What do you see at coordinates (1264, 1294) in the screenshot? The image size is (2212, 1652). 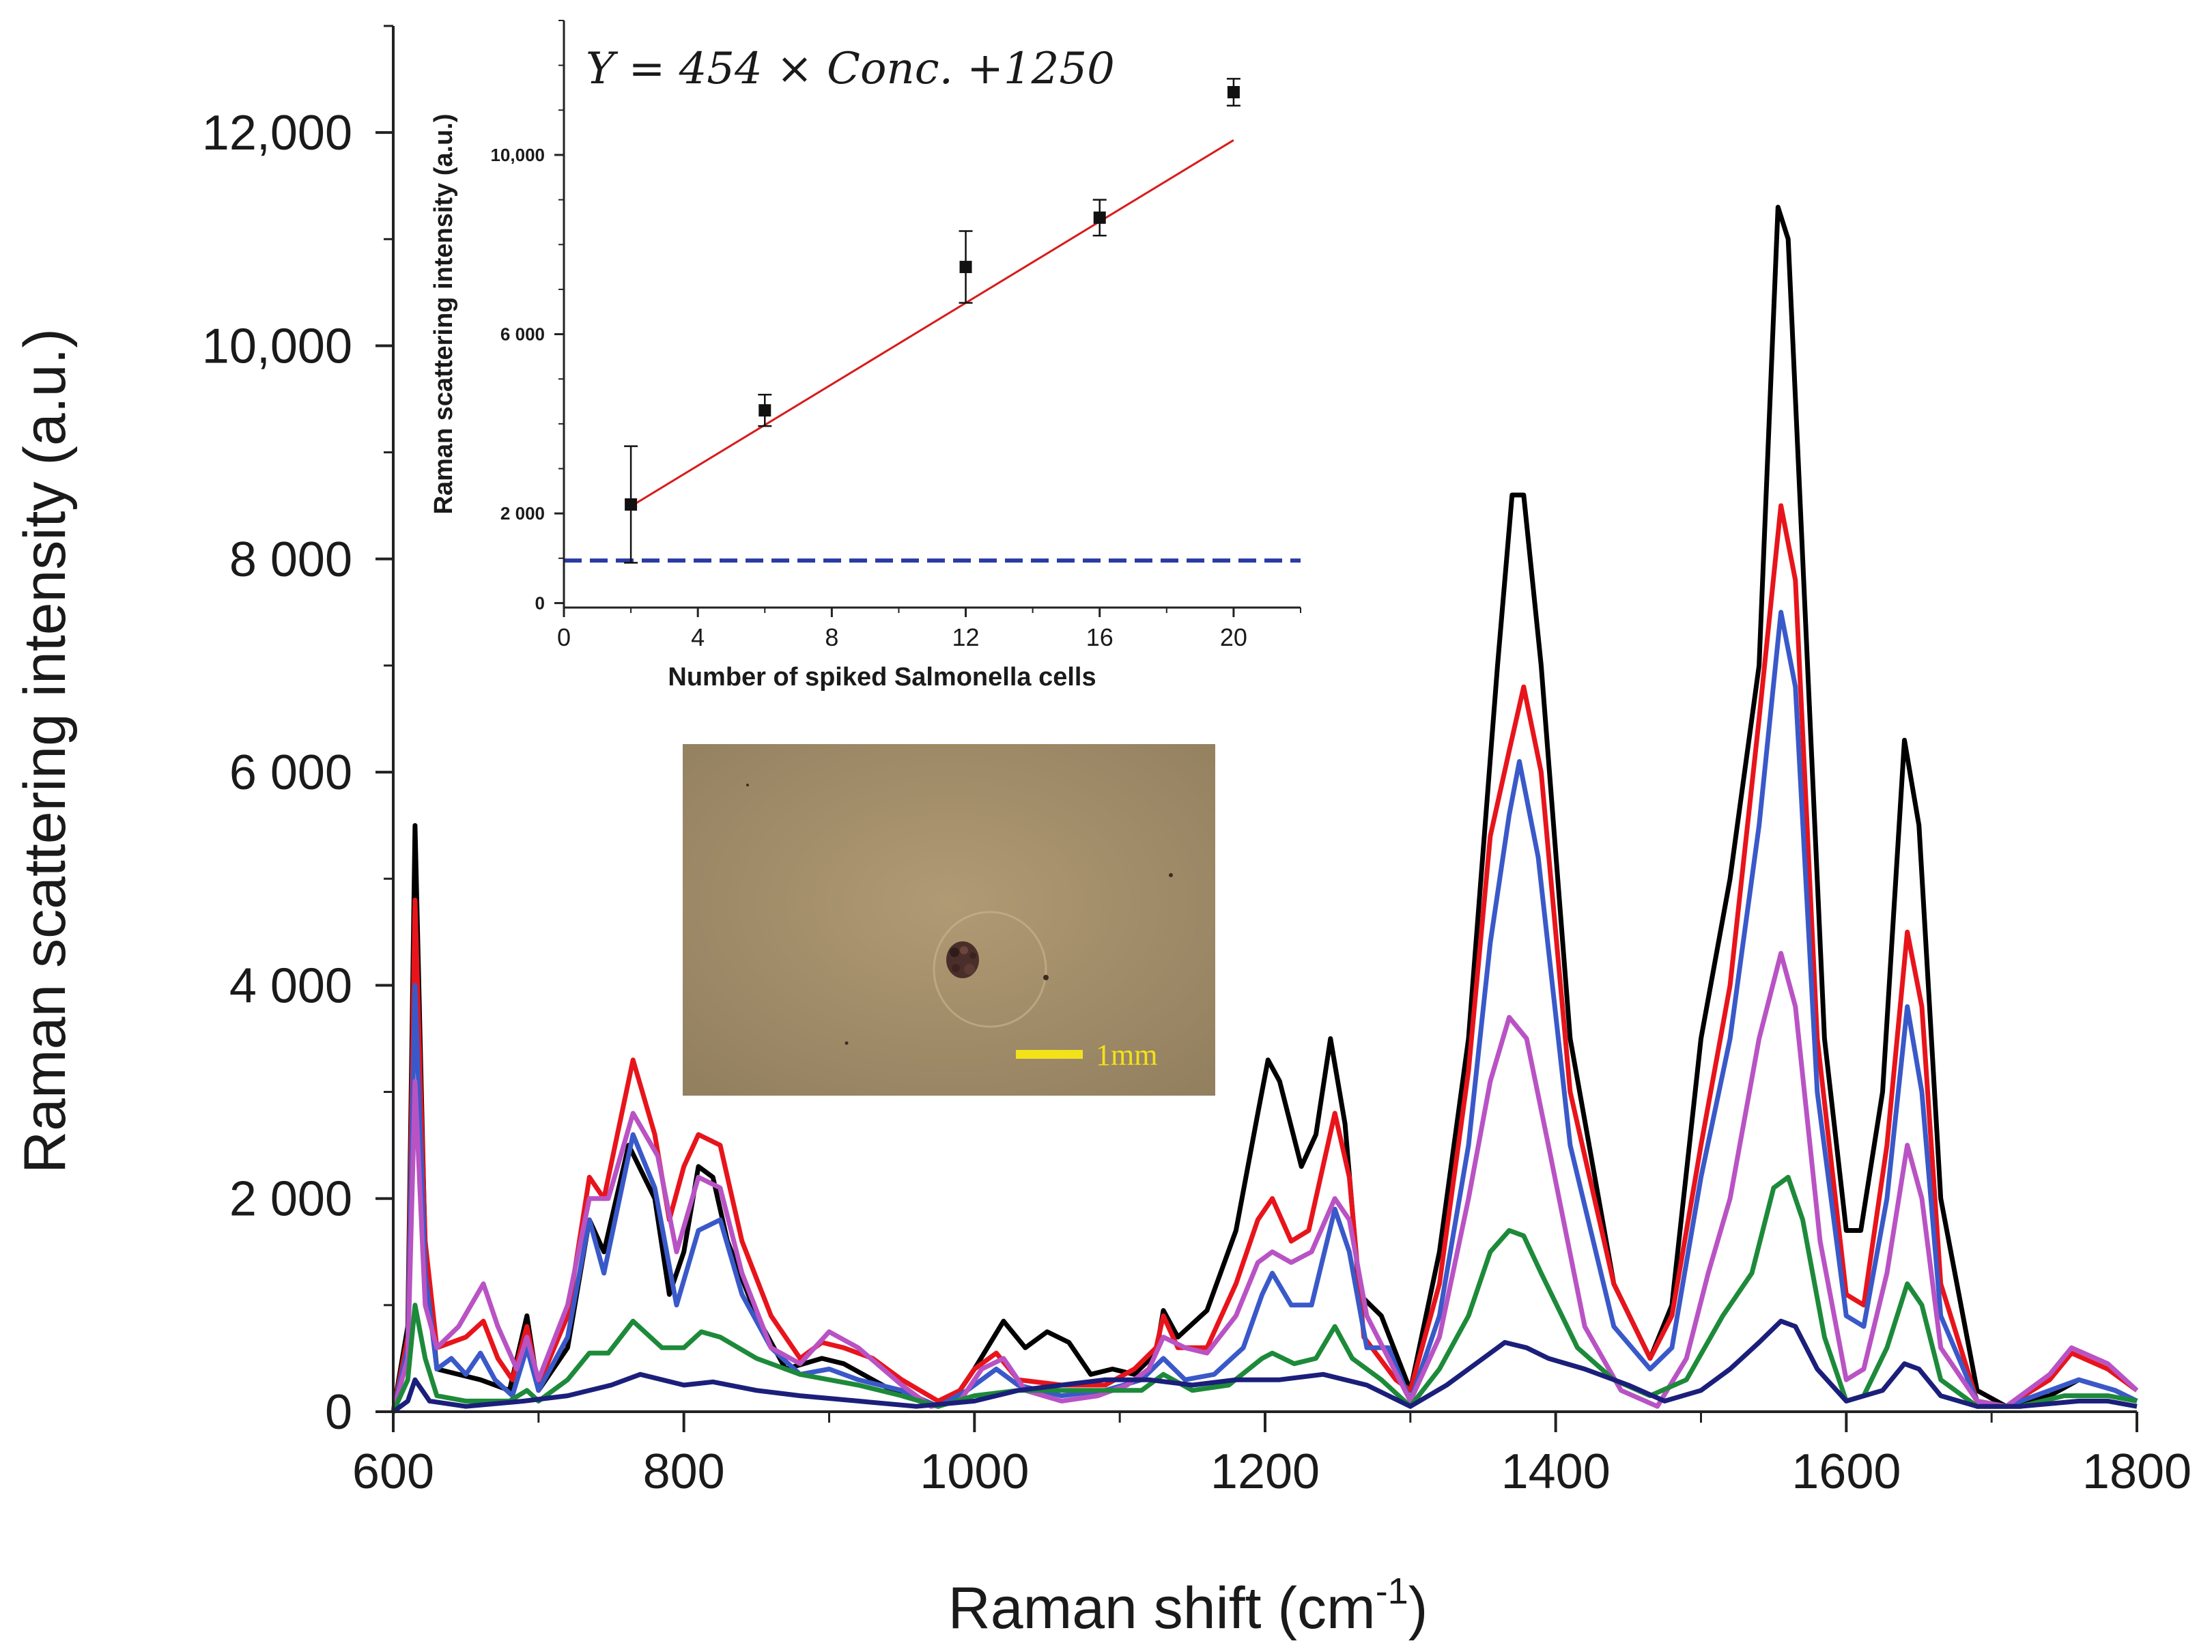 I see `series-line-green` at bounding box center [1264, 1294].